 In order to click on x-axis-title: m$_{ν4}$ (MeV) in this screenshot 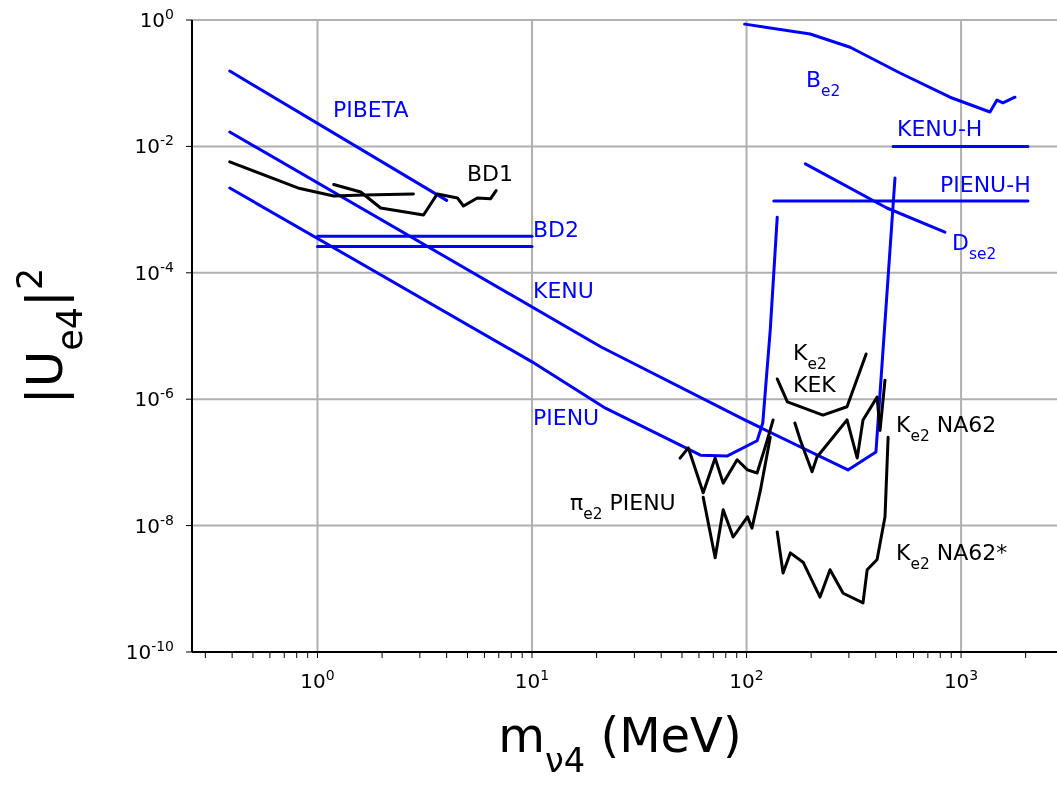, I will do `click(620, 743)`.